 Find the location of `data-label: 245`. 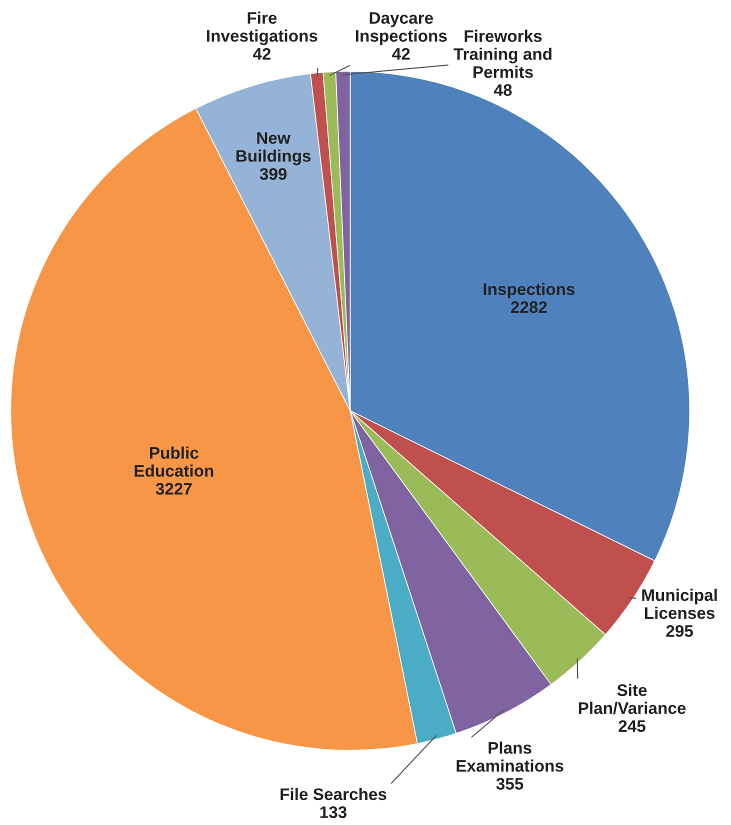

data-label: 245 is located at coordinates (632, 726).